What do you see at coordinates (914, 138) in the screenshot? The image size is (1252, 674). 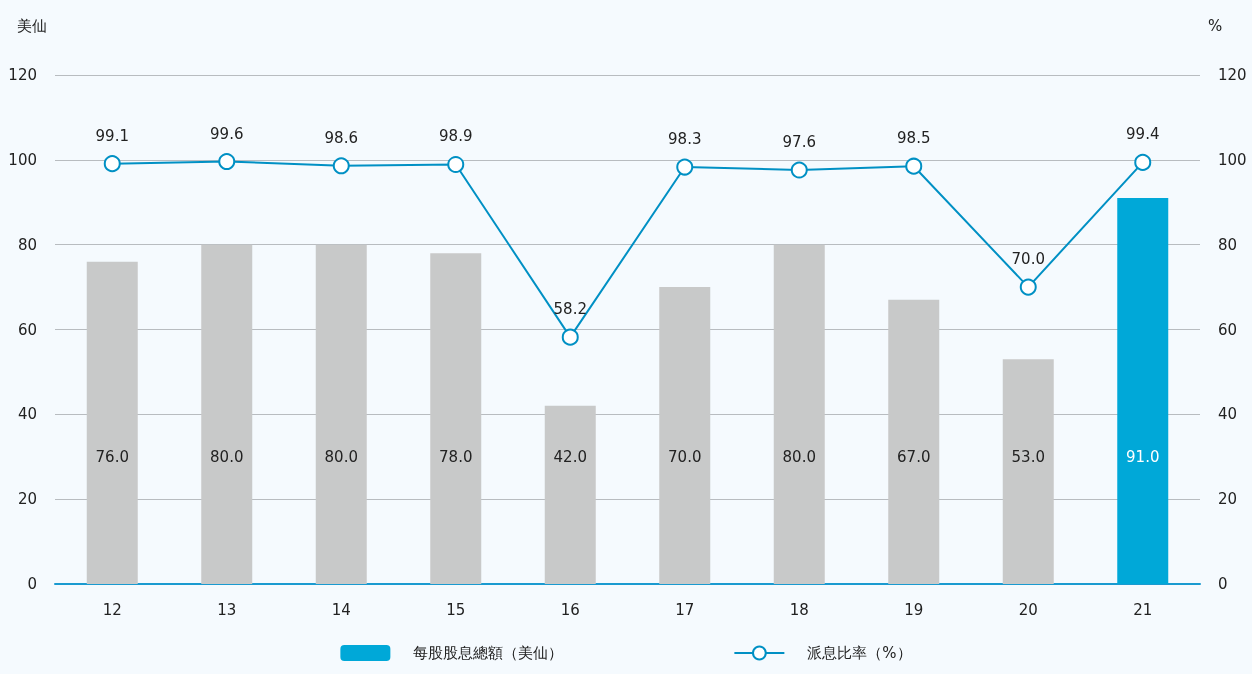 I see `data-label: 98.5` at bounding box center [914, 138].